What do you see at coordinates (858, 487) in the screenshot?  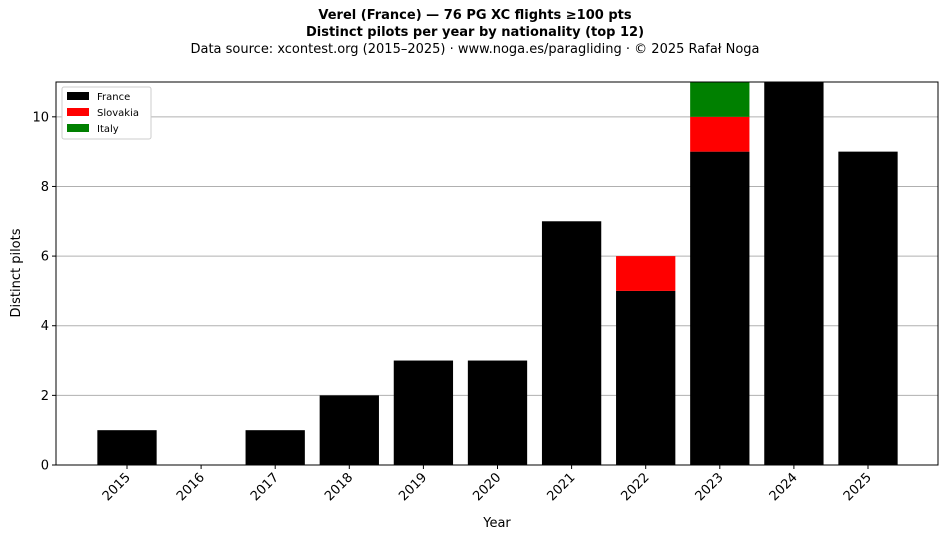 I see `x-tick-label: 2025` at bounding box center [858, 487].